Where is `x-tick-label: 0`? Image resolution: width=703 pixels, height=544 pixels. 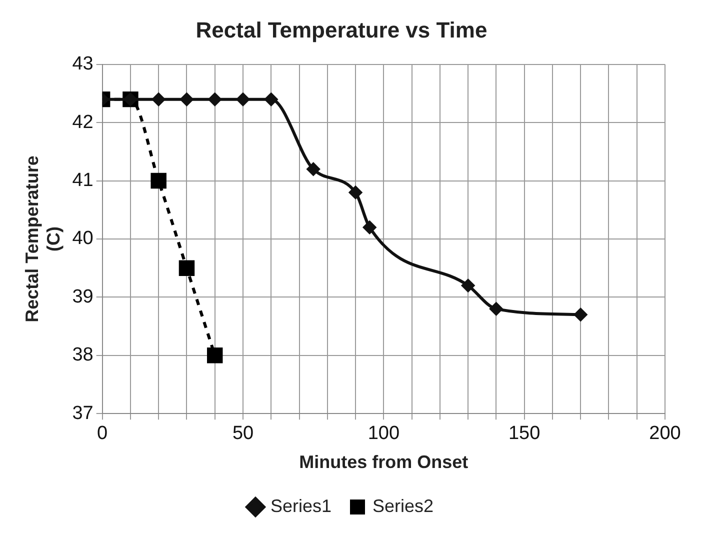 x-tick-label: 0 is located at coordinates (102, 433).